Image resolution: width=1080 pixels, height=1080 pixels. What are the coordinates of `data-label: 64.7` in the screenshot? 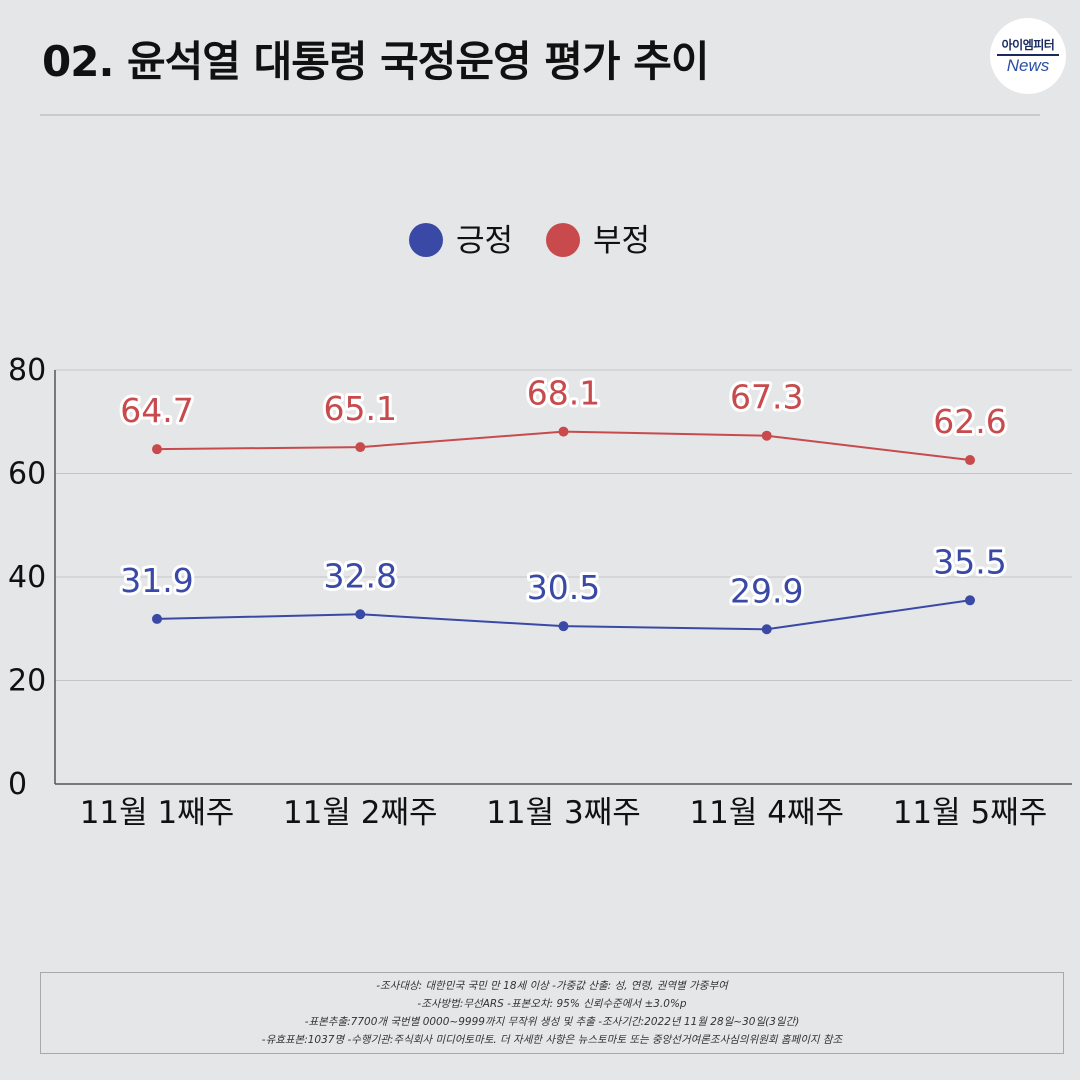 It's located at (156, 410).